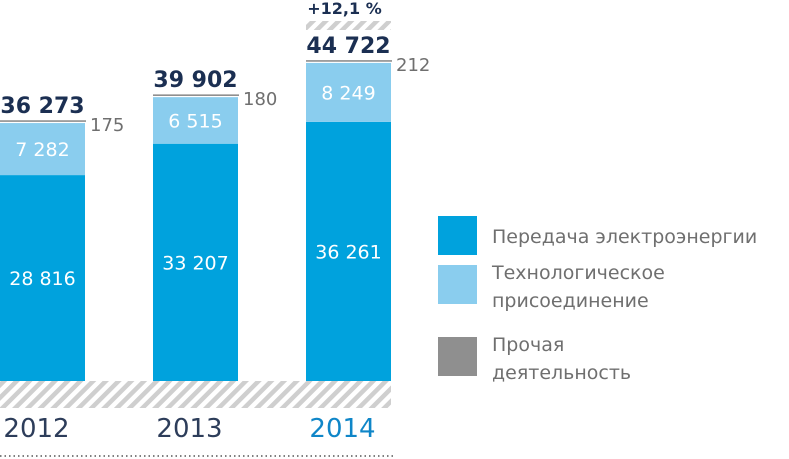  Describe the element at coordinates (36, 429) in the screenshot. I see `x-tick-label-2012: 2012` at that location.